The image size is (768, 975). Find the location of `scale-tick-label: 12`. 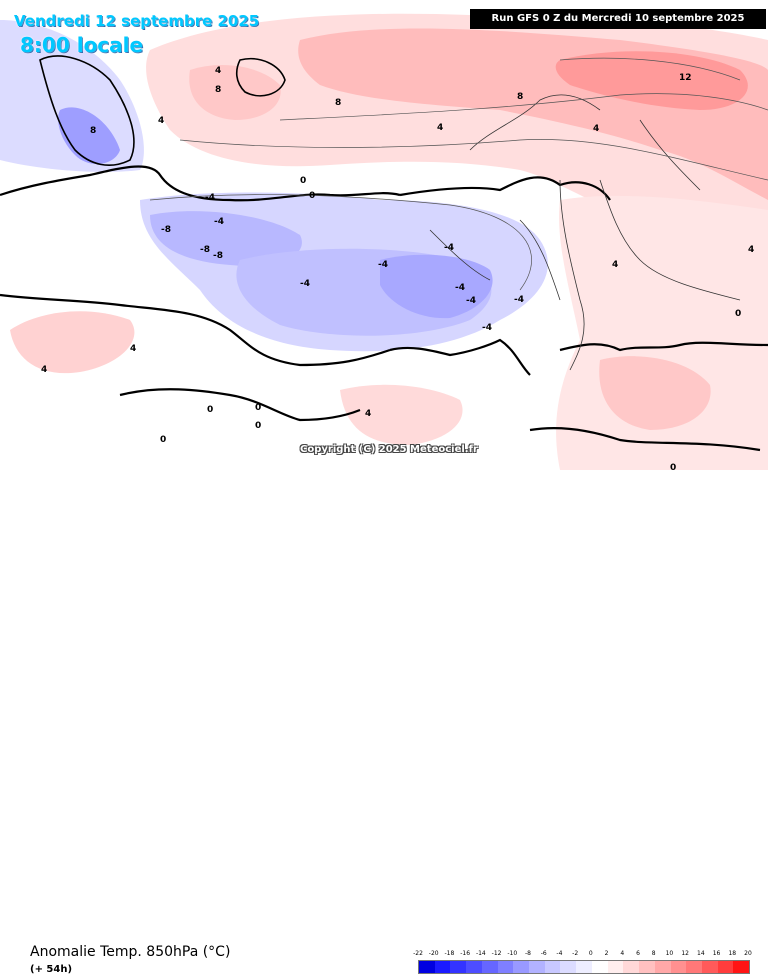

scale-tick-label: 12 is located at coordinates (685, 953).